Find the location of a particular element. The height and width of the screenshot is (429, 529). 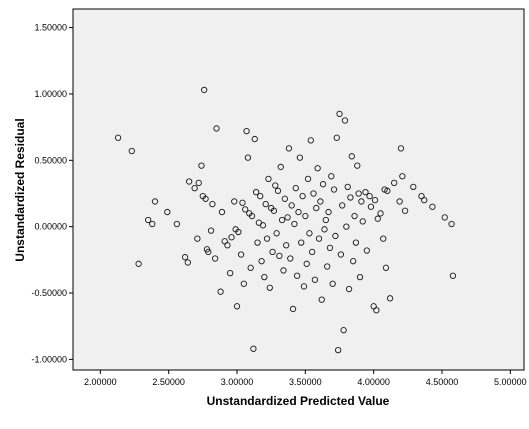

y-tick-label: 1.50000 is located at coordinates (50, 28).